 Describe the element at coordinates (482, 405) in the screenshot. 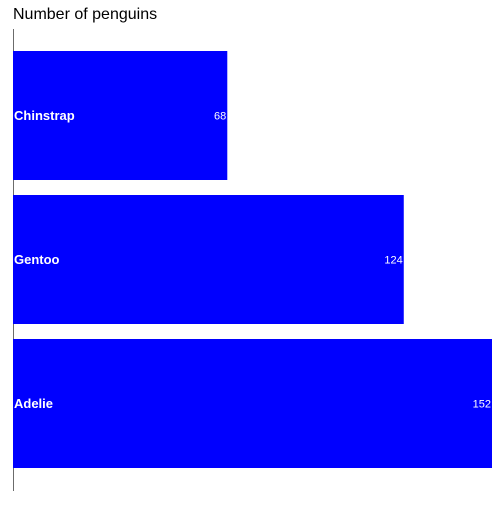

I see `value-label-adelie: 152` at that location.